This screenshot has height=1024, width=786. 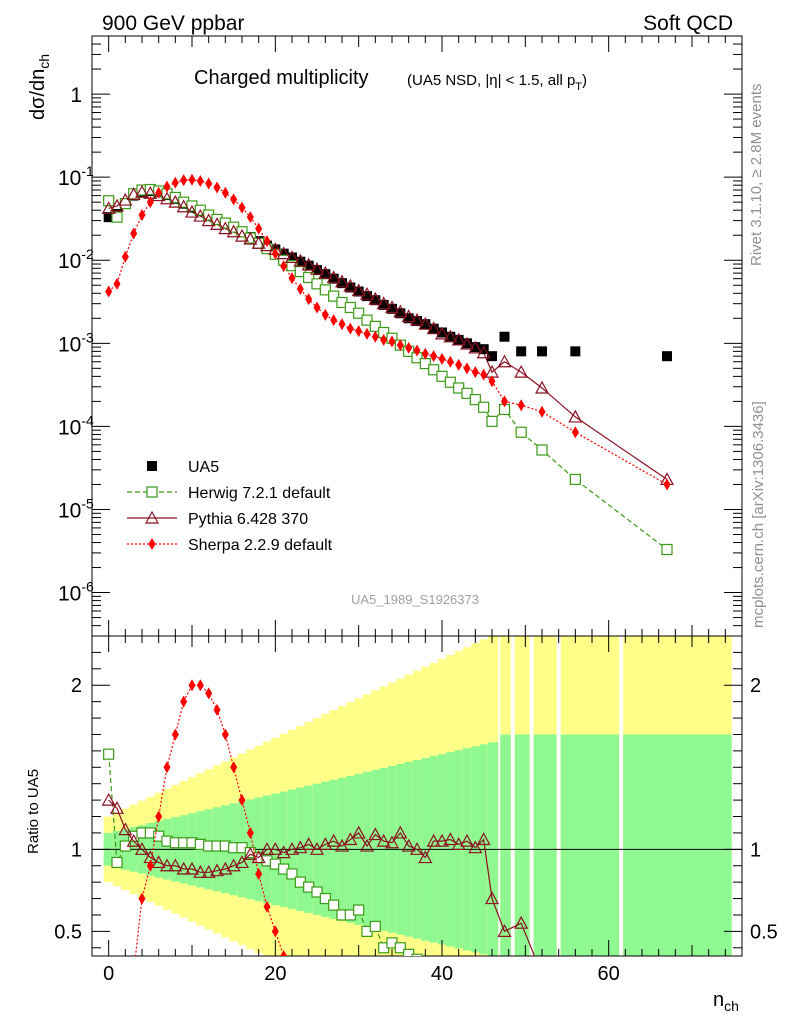 What do you see at coordinates (33, 811) in the screenshot?
I see `ratio-y-label: Ratio to UA5` at bounding box center [33, 811].